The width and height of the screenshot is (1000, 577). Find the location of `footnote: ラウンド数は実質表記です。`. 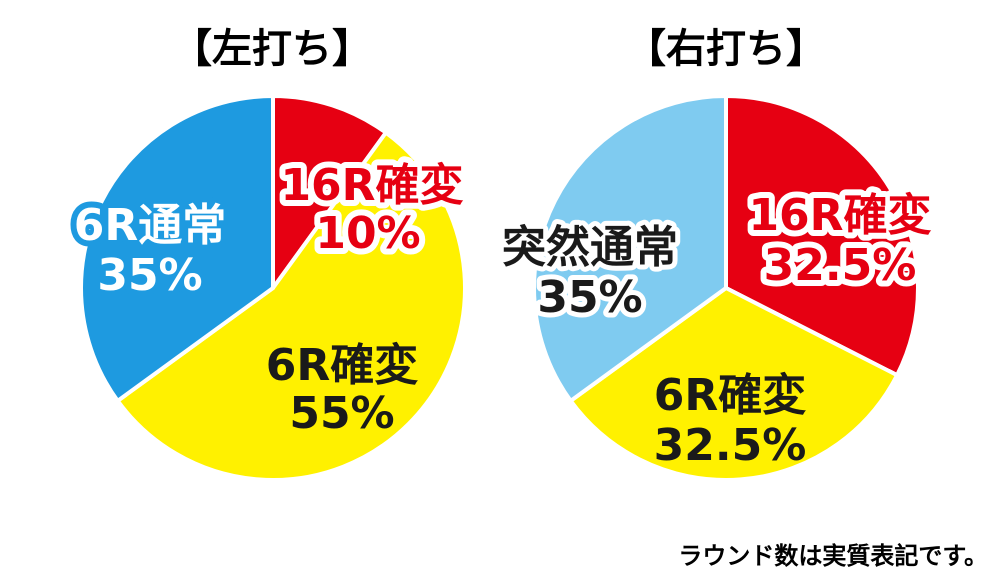

footnote: ラウンド数は実質表記です。 is located at coordinates (833, 556).